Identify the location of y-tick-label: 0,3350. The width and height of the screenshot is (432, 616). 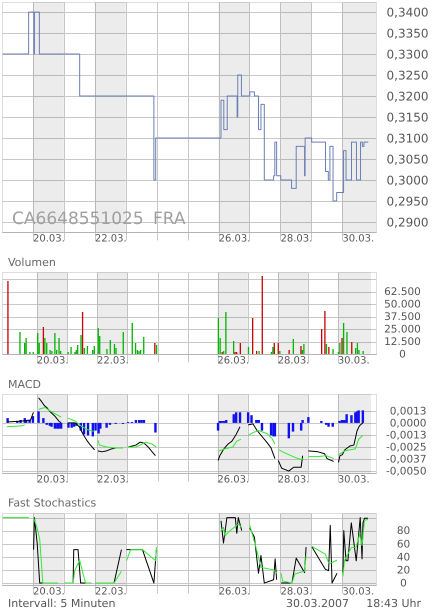
(407, 33).